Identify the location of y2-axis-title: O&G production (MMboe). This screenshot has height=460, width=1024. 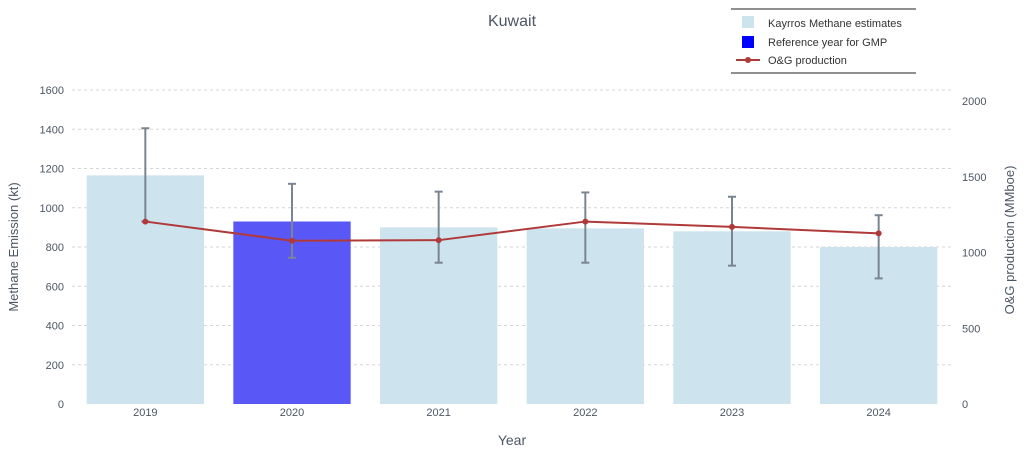
(1009, 240).